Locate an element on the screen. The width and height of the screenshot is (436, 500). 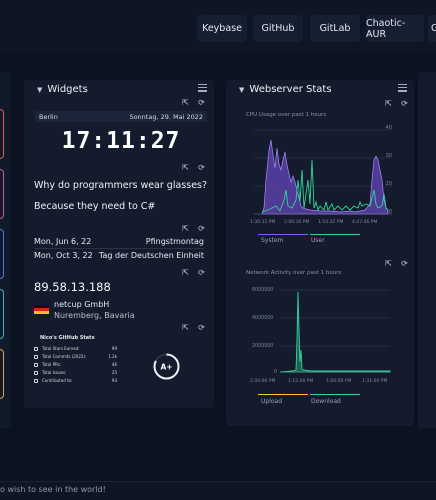
github-stats-title: Nico's GitHub Stats is located at coordinates (67, 338).